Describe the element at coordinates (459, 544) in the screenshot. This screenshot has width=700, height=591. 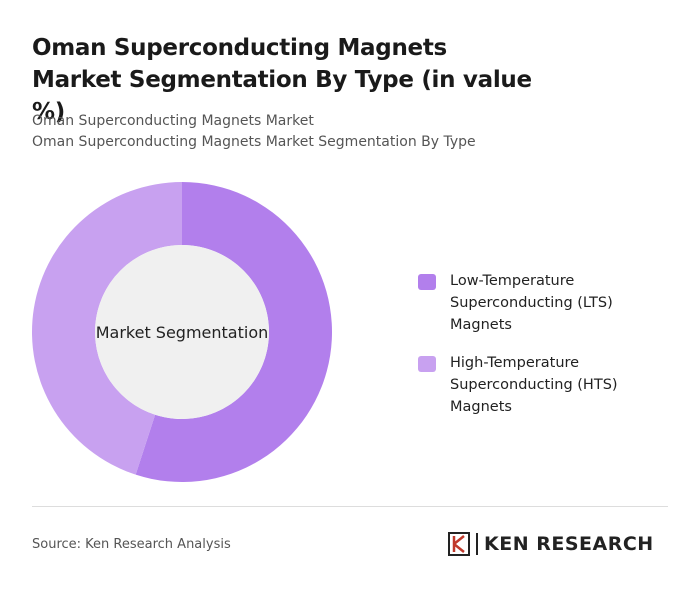
I see `logo-icon` at that location.